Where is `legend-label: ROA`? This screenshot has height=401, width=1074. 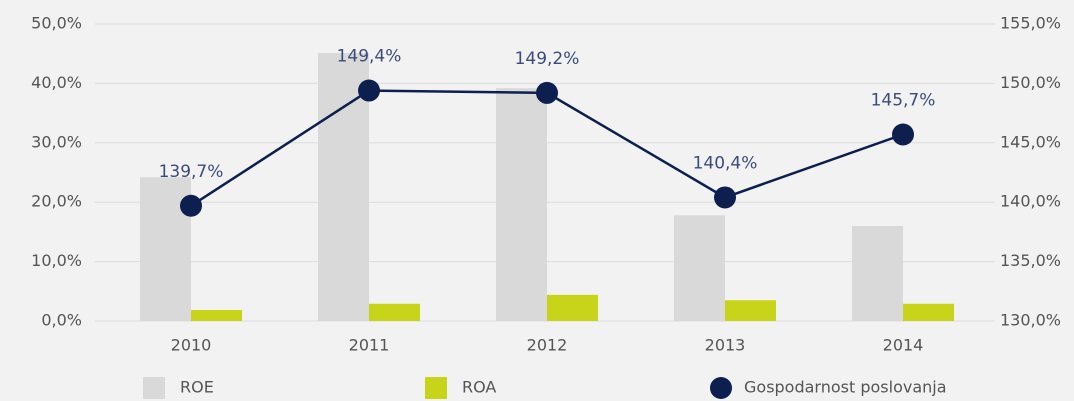 legend-label: ROA is located at coordinates (479, 387).